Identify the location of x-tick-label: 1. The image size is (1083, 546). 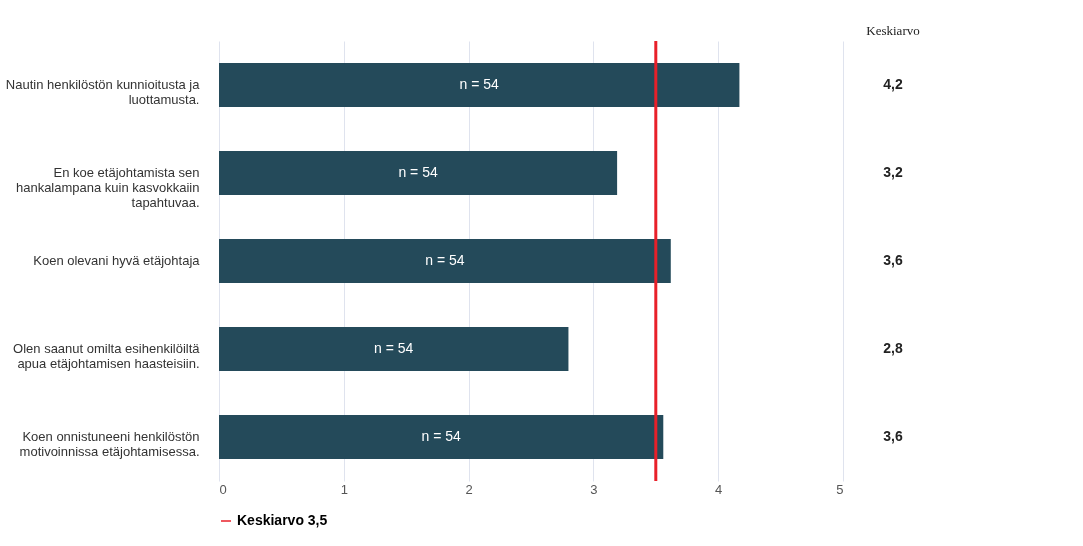
(344, 489).